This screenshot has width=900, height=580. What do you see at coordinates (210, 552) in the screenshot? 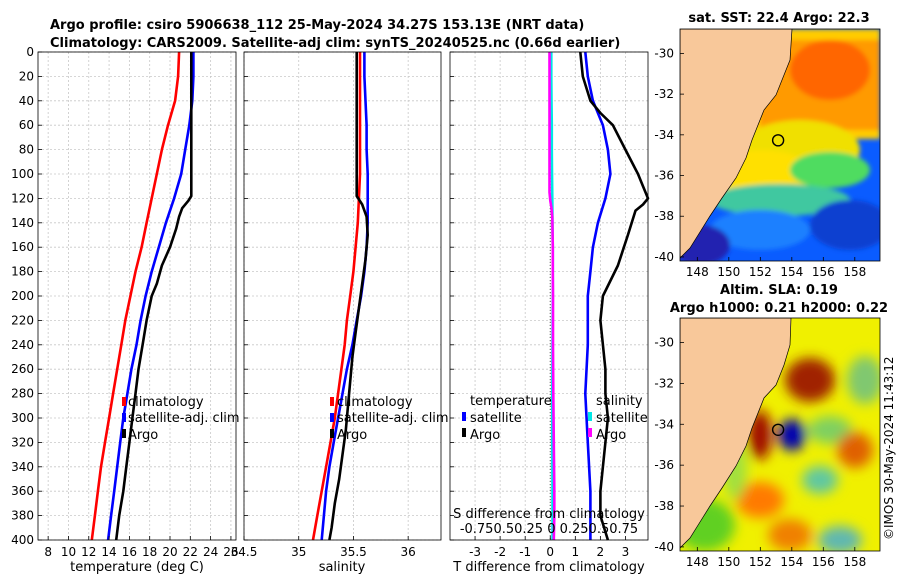
I see `x-tick-label: 24` at bounding box center [210, 552].